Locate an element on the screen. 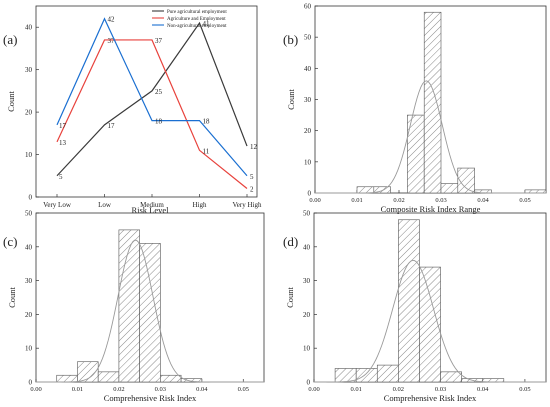 The width and height of the screenshot is (550, 407). panel-letter: (c) is located at coordinates (10, 241).